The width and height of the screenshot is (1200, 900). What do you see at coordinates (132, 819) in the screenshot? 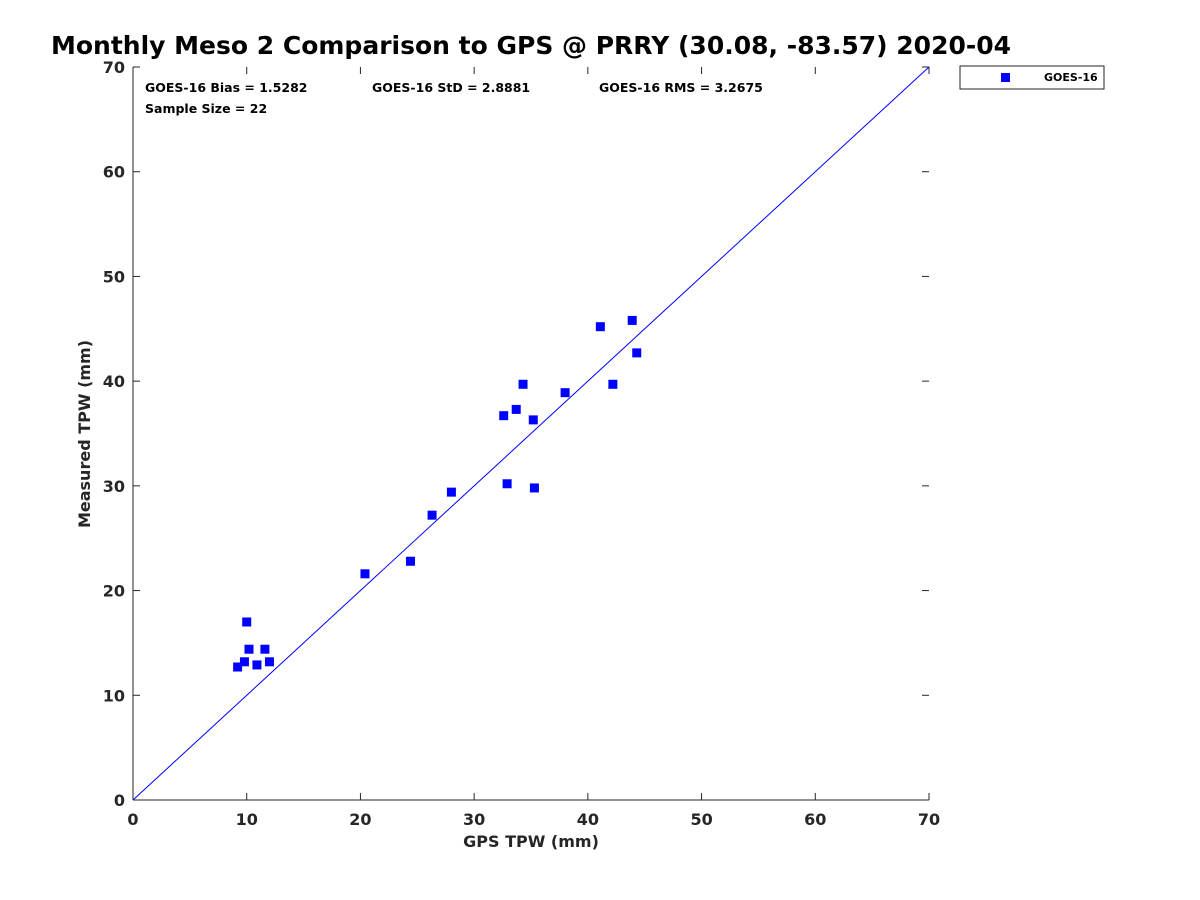
I see `x-tick-label: 0` at bounding box center [132, 819].